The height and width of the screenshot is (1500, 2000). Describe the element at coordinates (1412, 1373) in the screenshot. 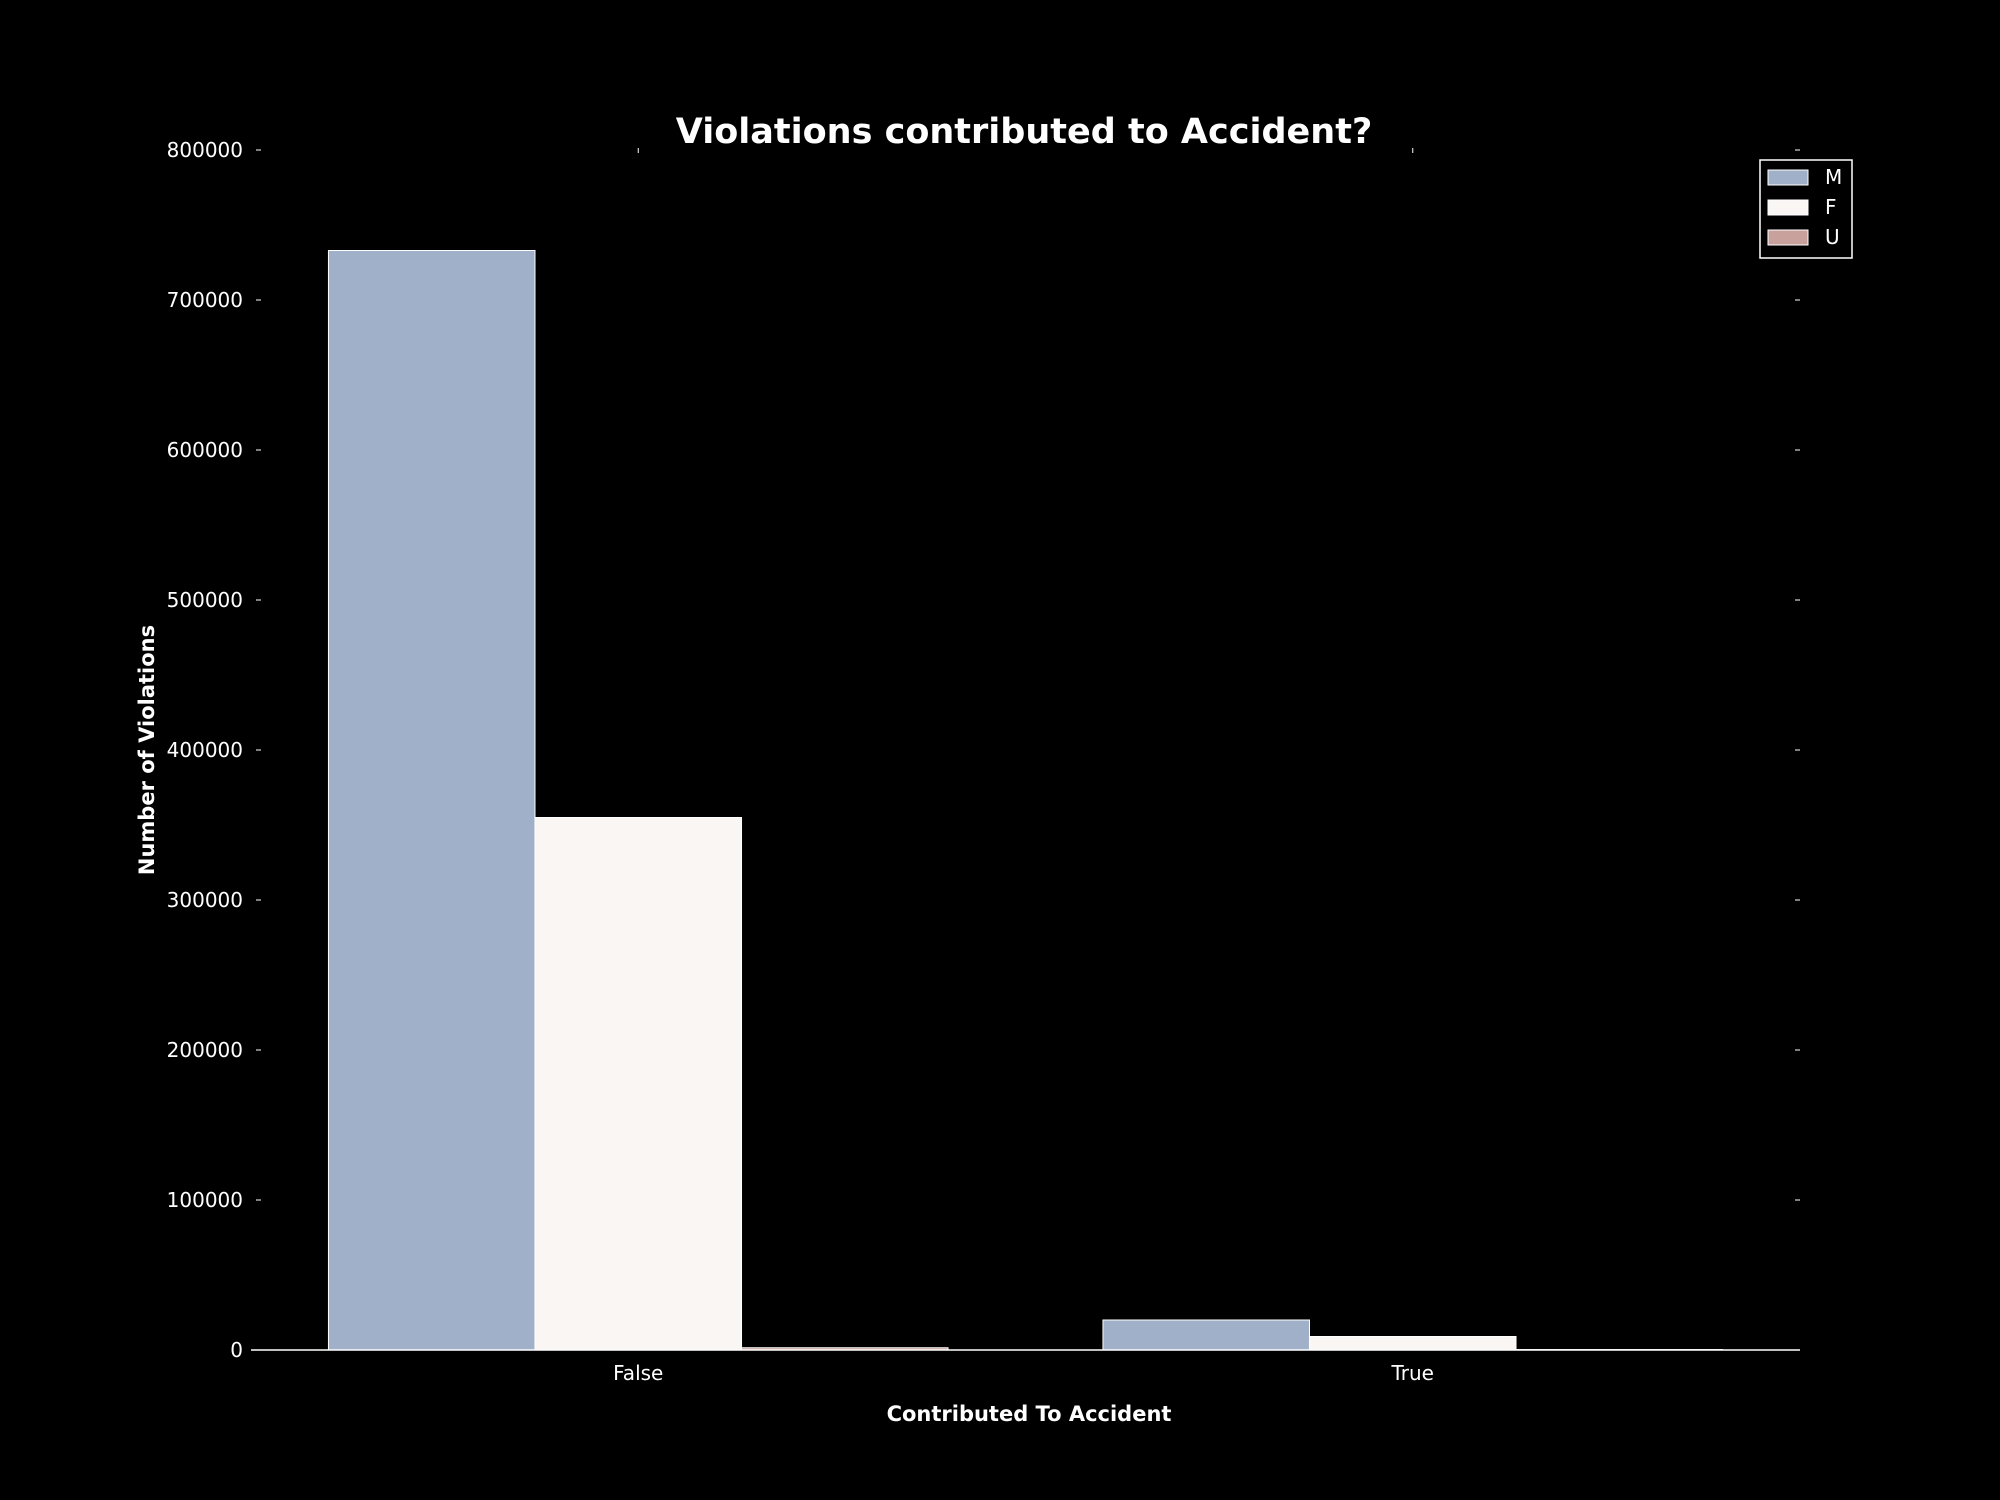

I see `x-tick-label: True` at that location.